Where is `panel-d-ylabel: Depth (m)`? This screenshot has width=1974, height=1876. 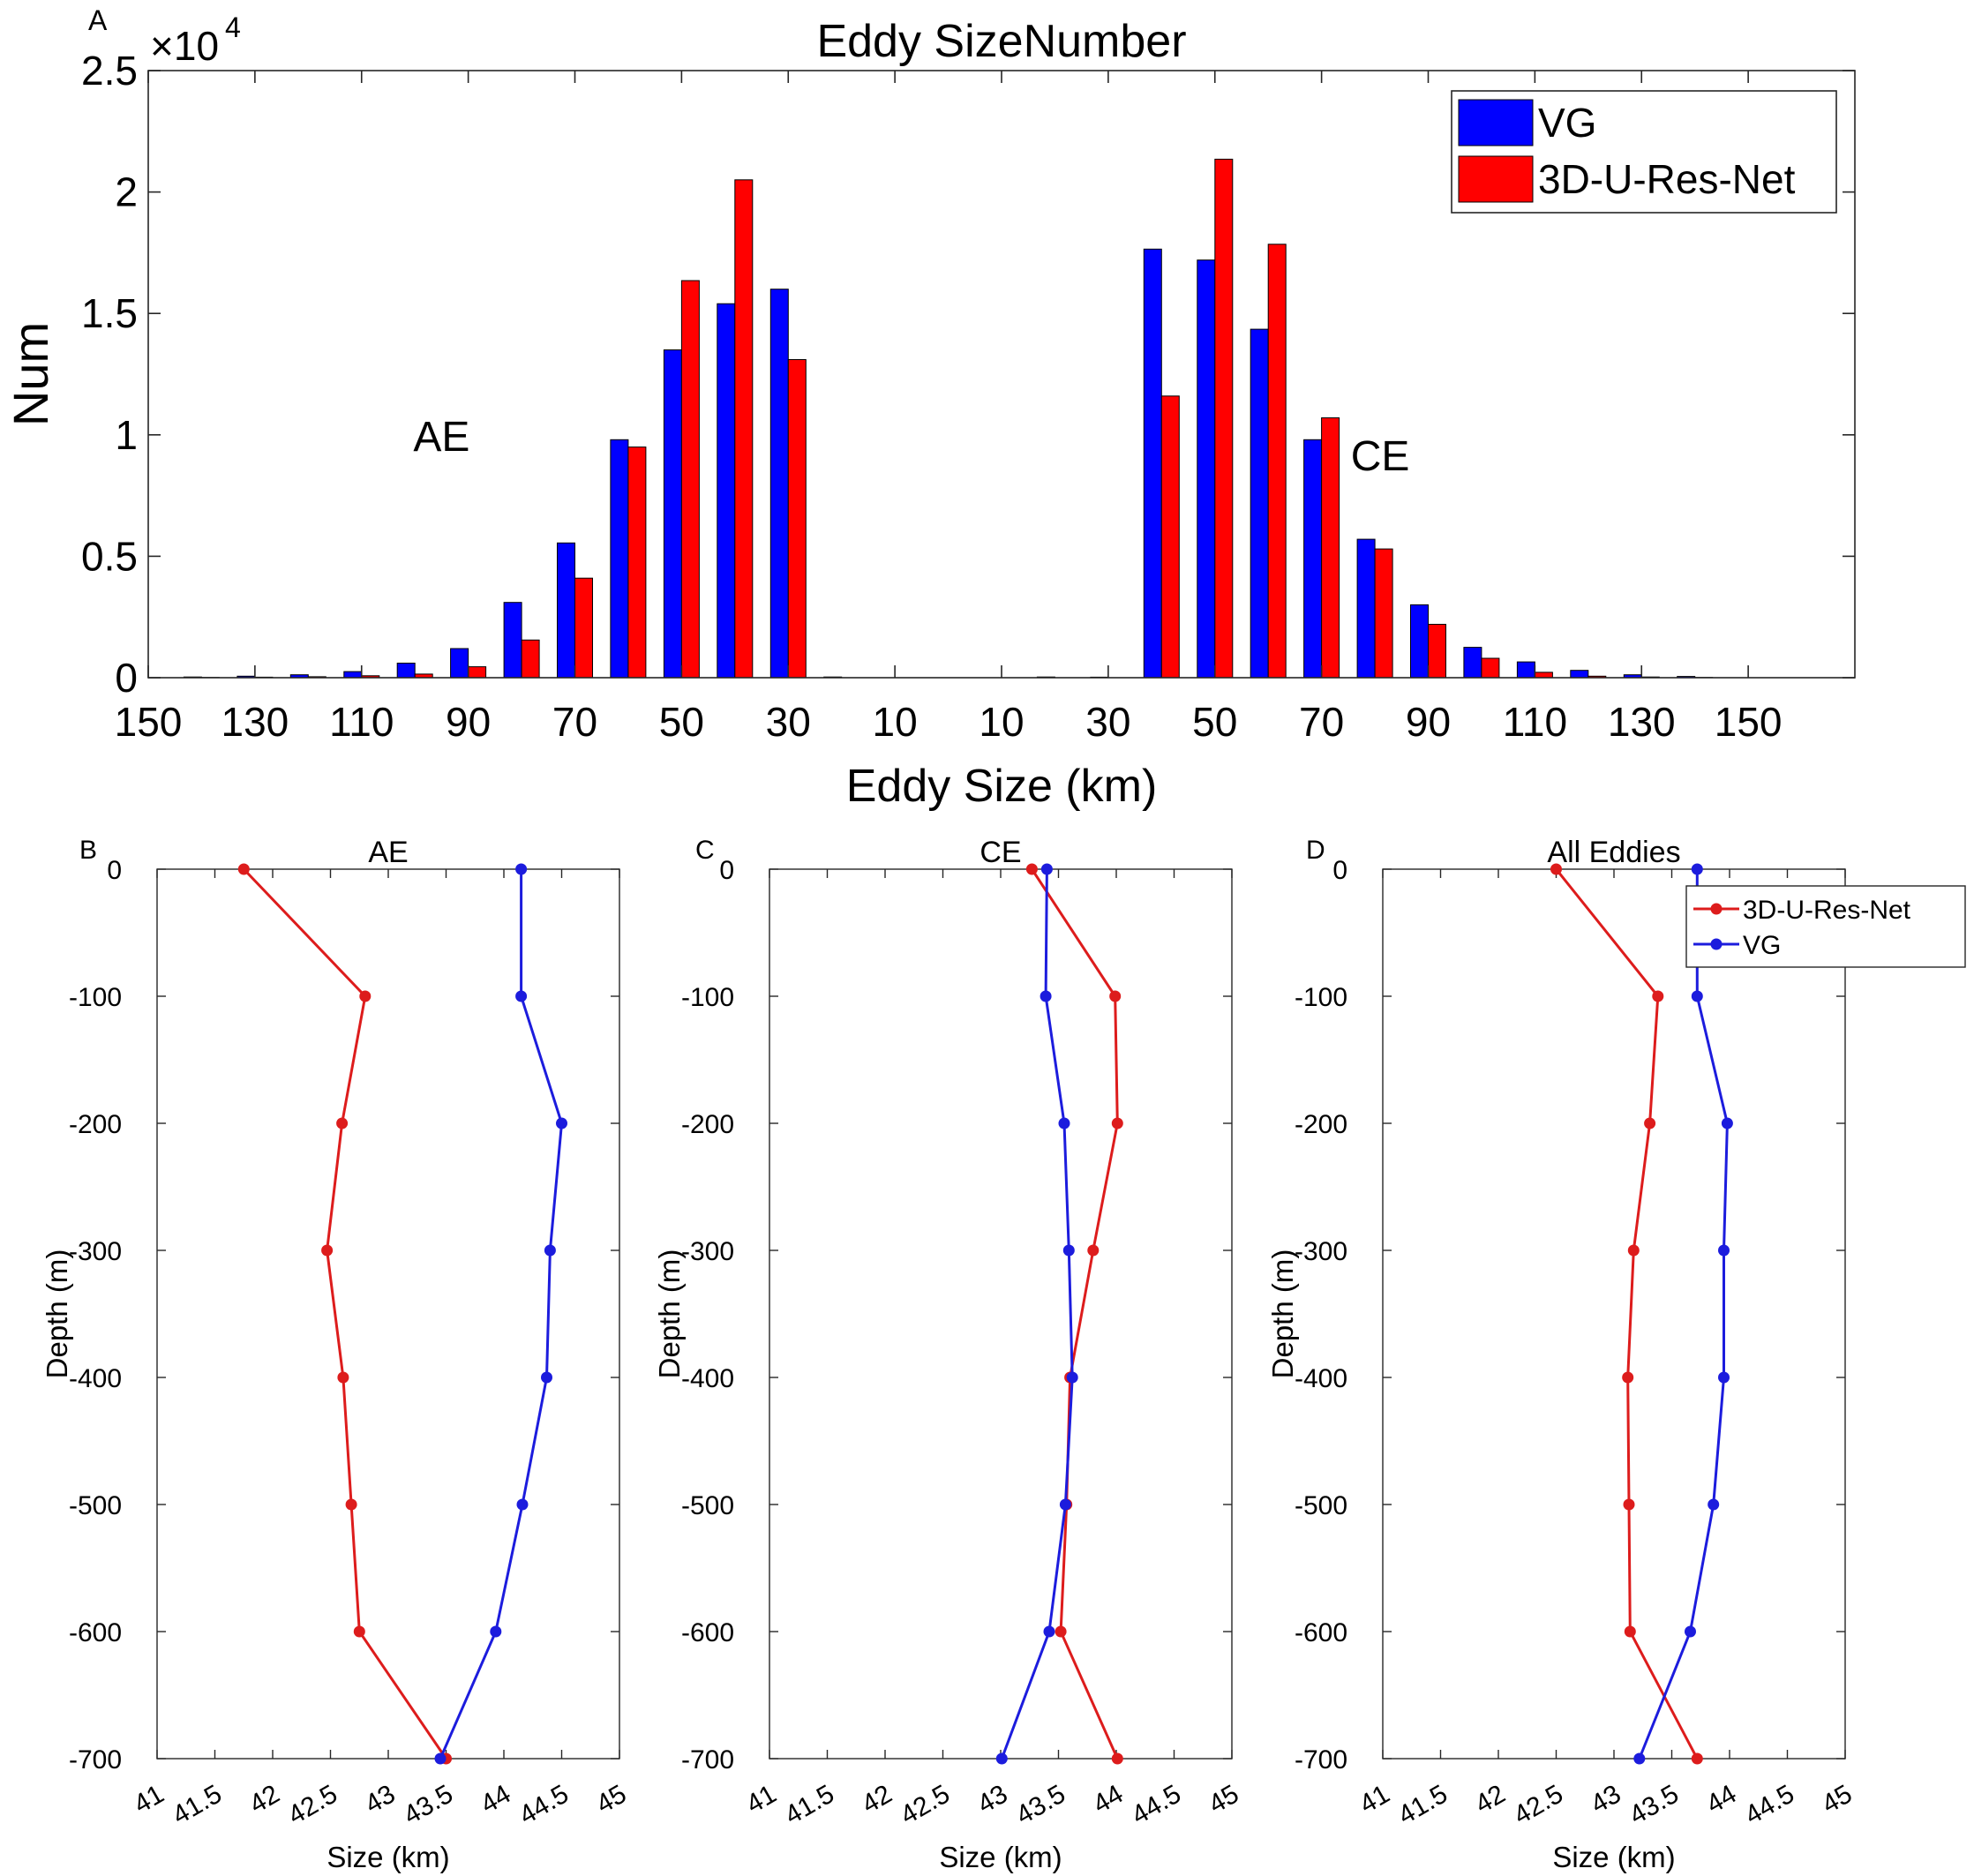 panel-d-ylabel: Depth (m) is located at coordinates (1282, 1314).